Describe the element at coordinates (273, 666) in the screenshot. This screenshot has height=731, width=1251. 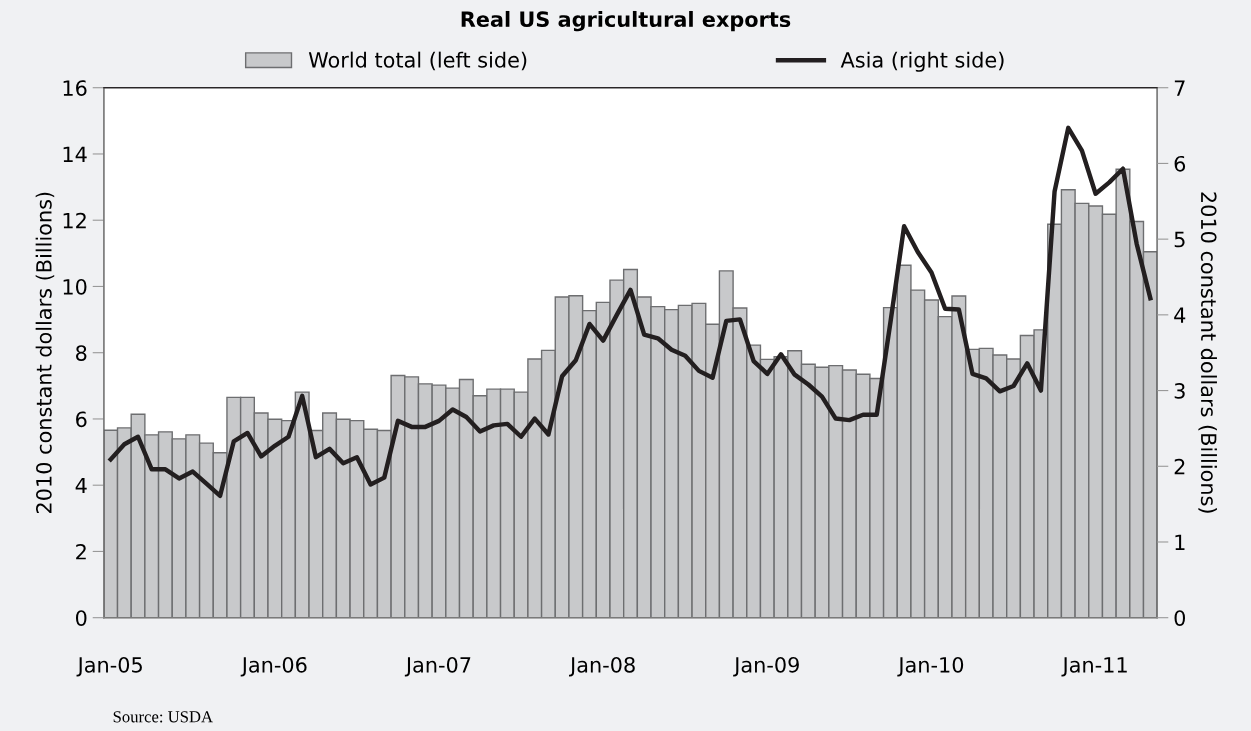
I see `x-tick-label: Jan-06` at that location.